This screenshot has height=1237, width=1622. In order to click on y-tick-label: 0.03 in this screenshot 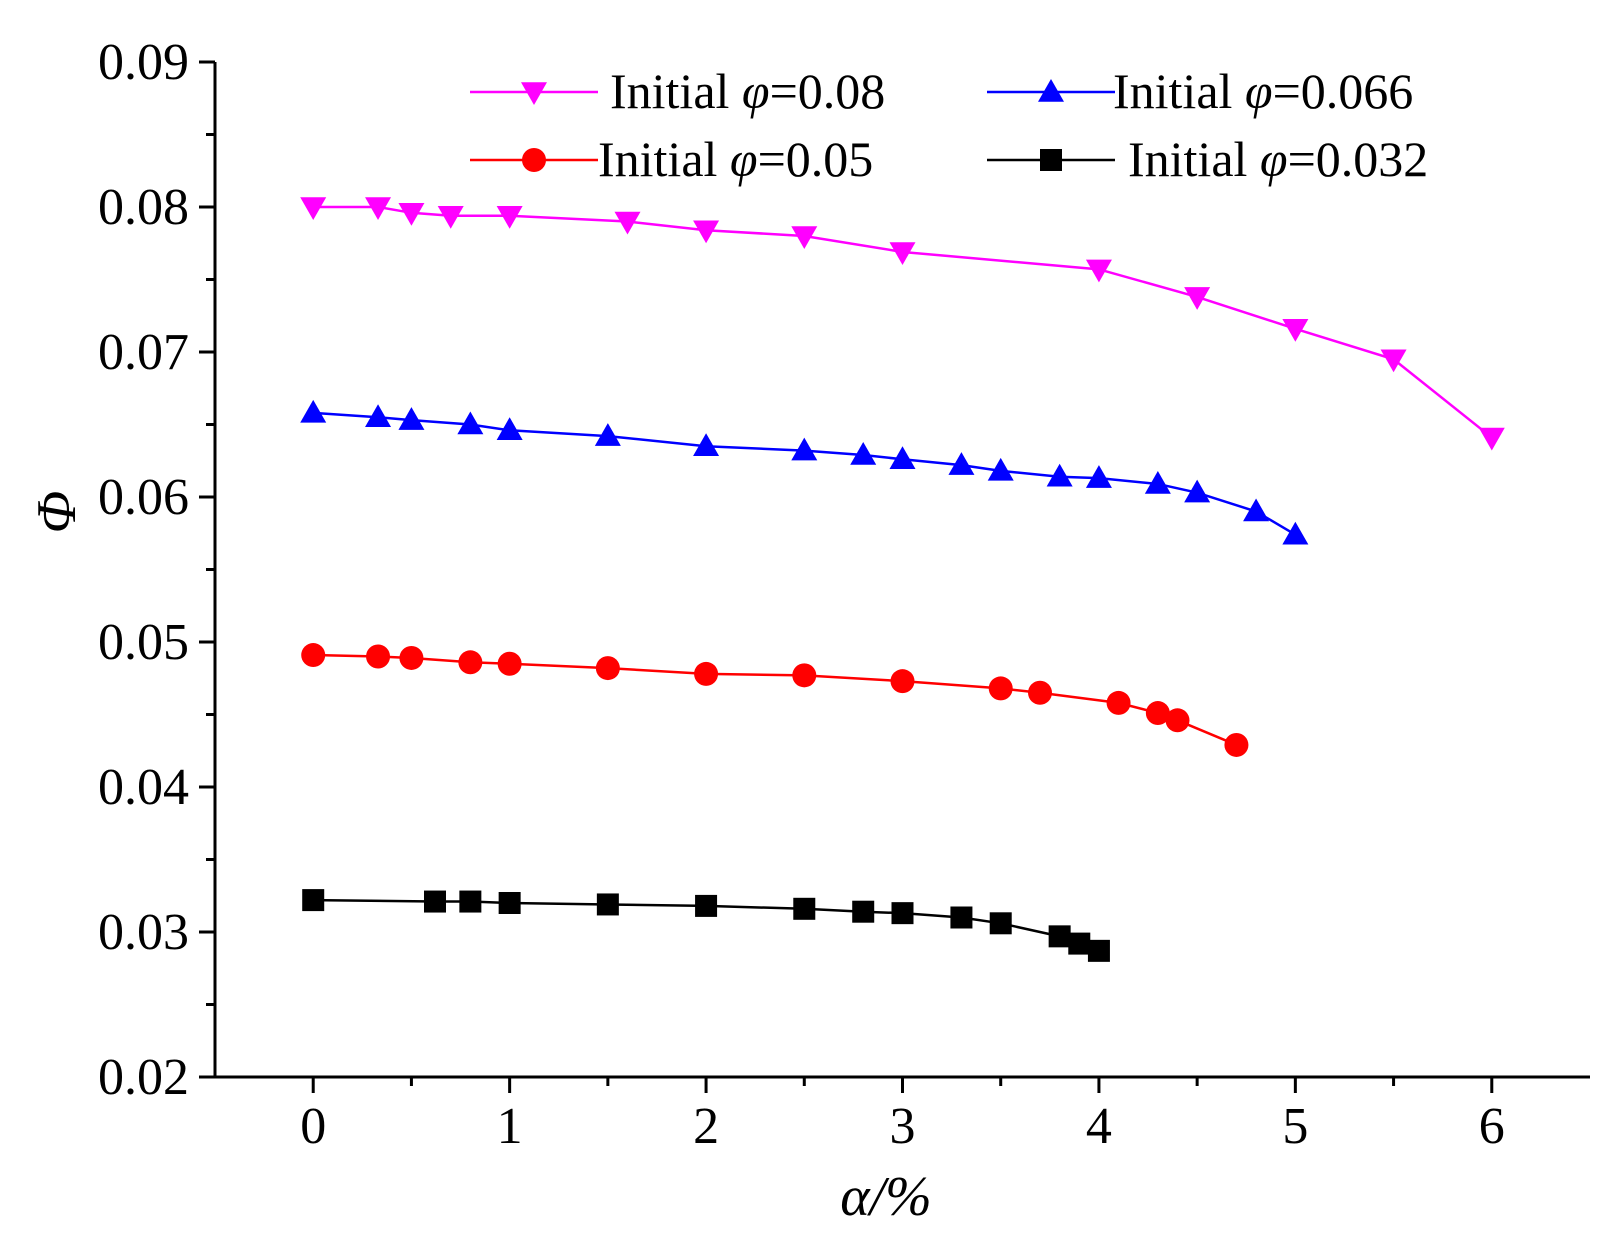, I will do `click(143, 932)`.